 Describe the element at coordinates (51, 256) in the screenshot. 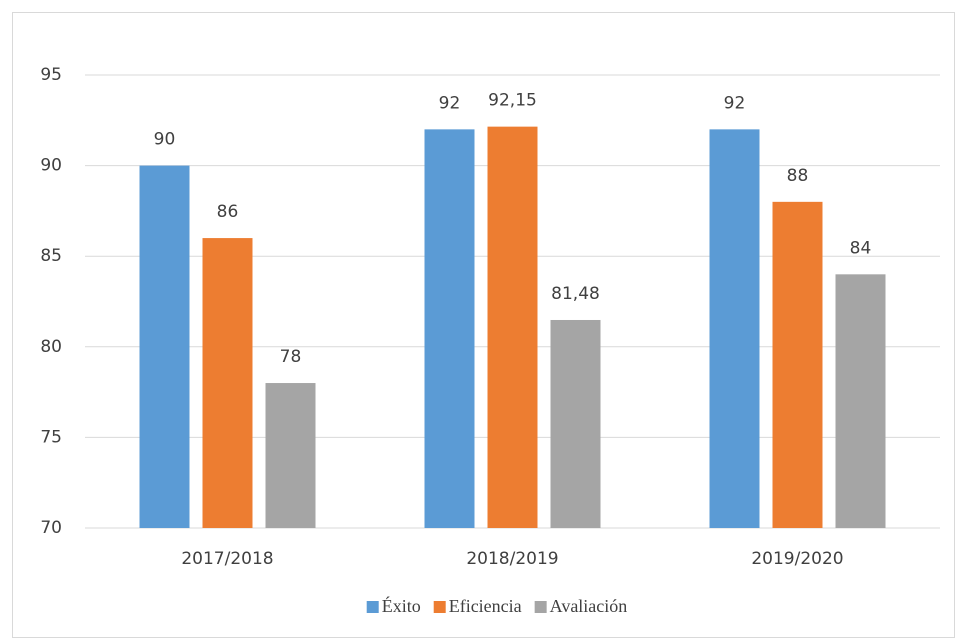

I see `y-tick-label: 85` at that location.